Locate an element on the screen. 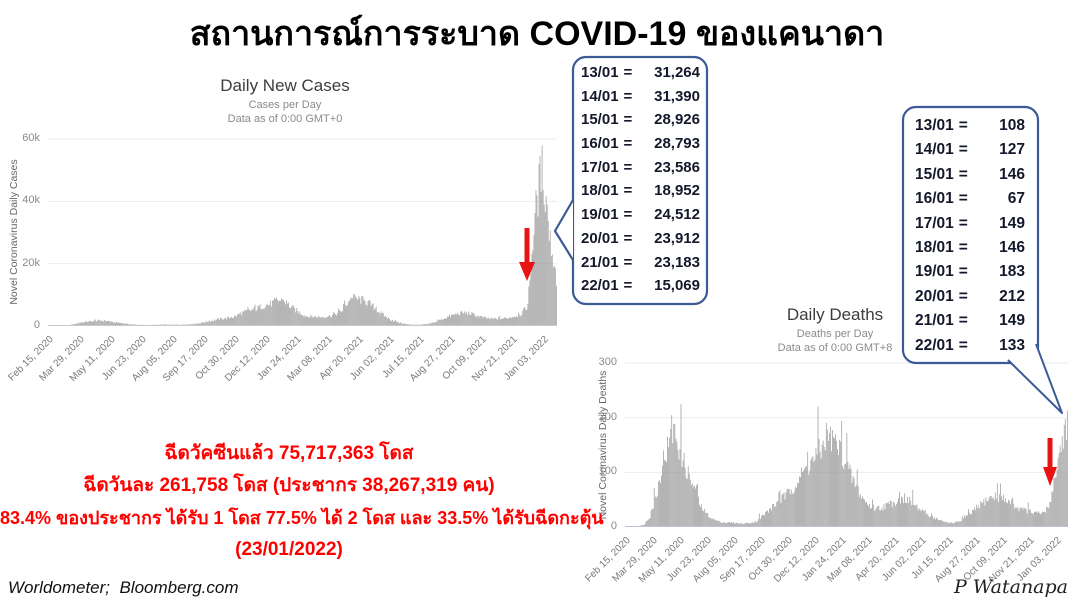 The image size is (1074, 607). vaccine-note-line-4: (23/01/2022) is located at coordinates (289, 549).